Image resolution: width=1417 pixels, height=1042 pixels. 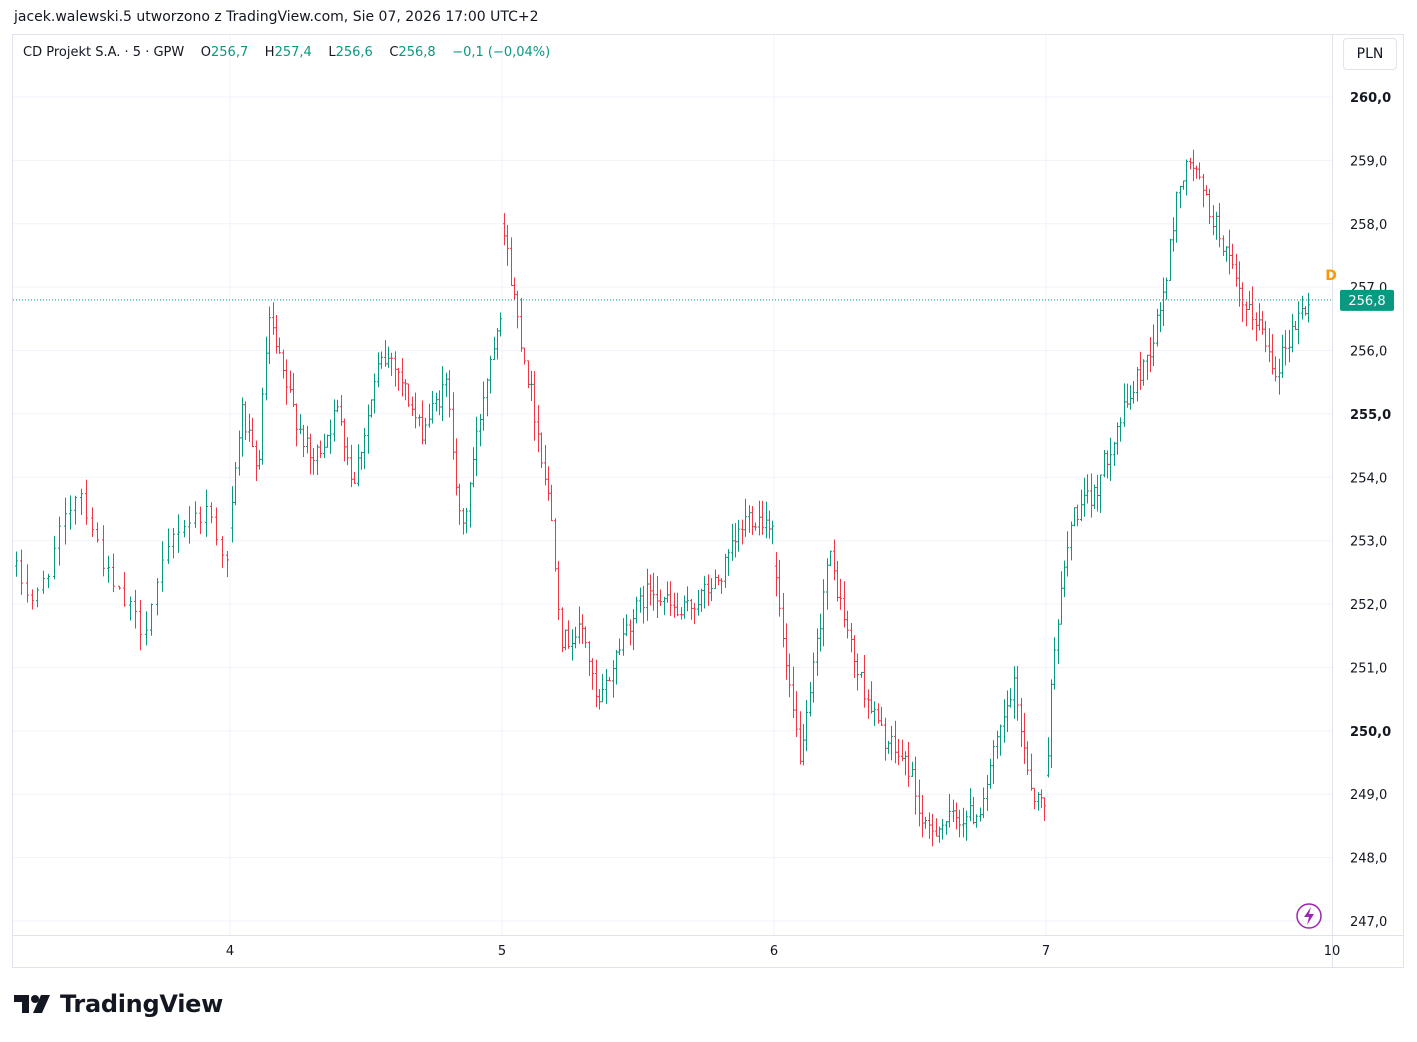 I want to click on currency-button: PLN, so click(x=1370, y=54).